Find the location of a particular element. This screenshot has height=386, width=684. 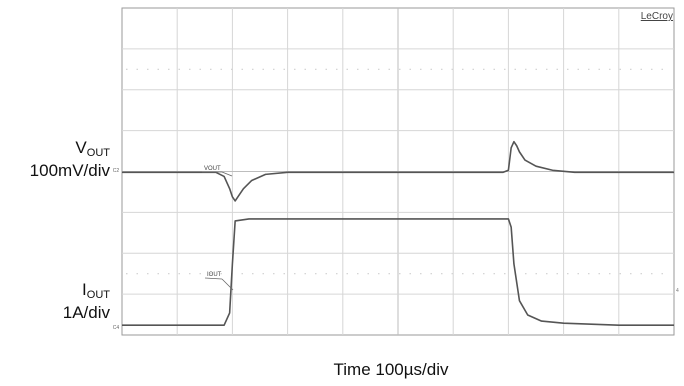

channel-marker-c2: C2 is located at coordinates (116, 171).